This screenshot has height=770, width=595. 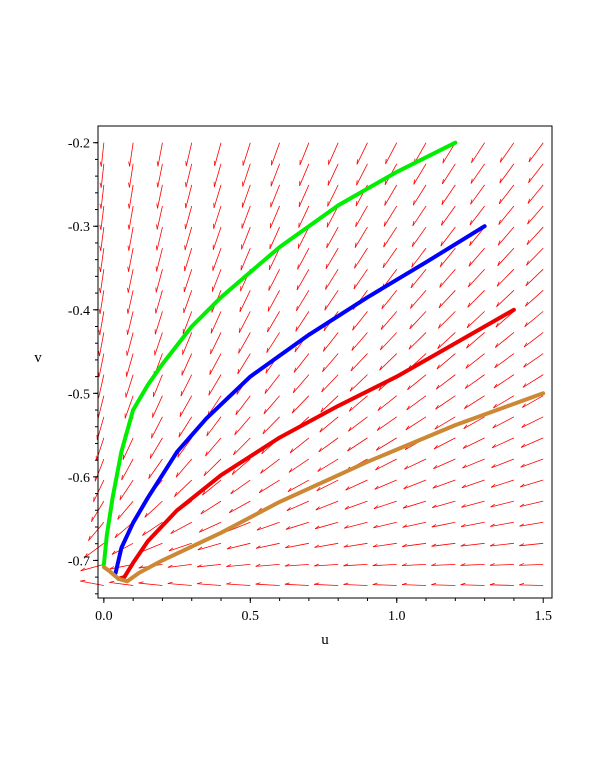 I want to click on y-tick-label: -0.5, so click(x=79, y=394).